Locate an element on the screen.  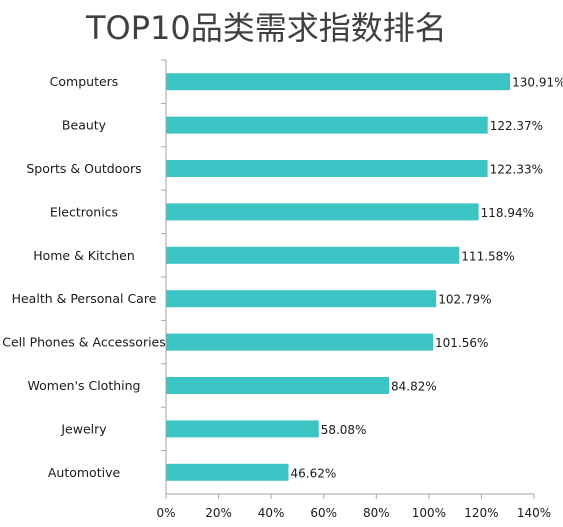
category-label: Beauty is located at coordinates (84, 125).